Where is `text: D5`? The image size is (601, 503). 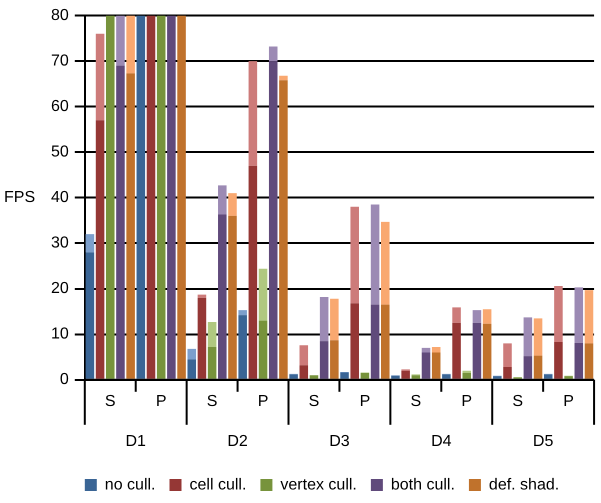 text: D5 is located at coordinates (543, 441).